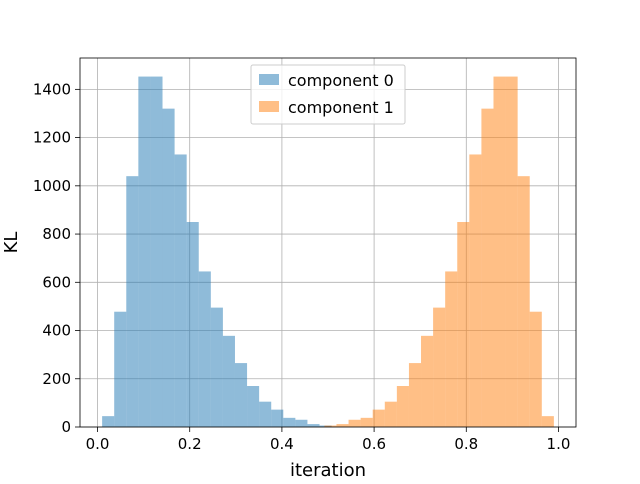 This screenshot has width=640, height=484. I want to click on y-tick-label: 400, so click(56, 331).